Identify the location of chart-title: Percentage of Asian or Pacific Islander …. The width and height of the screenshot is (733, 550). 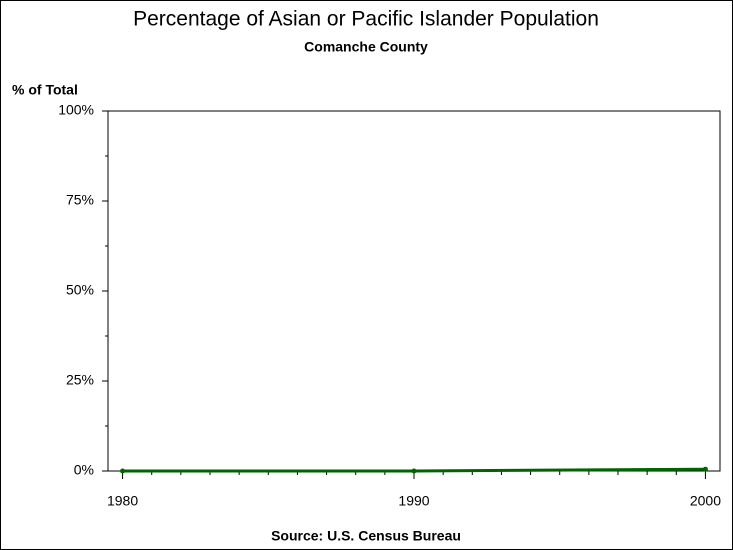
(366, 19).